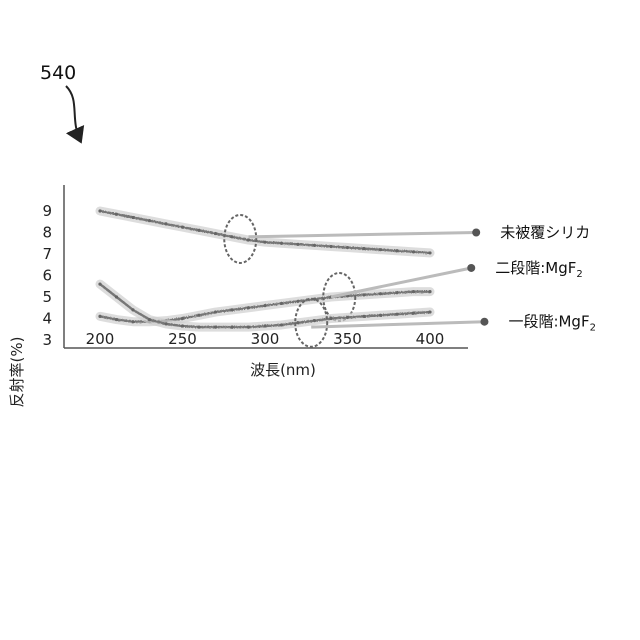 The image size is (640, 640). I want to click on y-tick-label: 5, so click(47, 297).